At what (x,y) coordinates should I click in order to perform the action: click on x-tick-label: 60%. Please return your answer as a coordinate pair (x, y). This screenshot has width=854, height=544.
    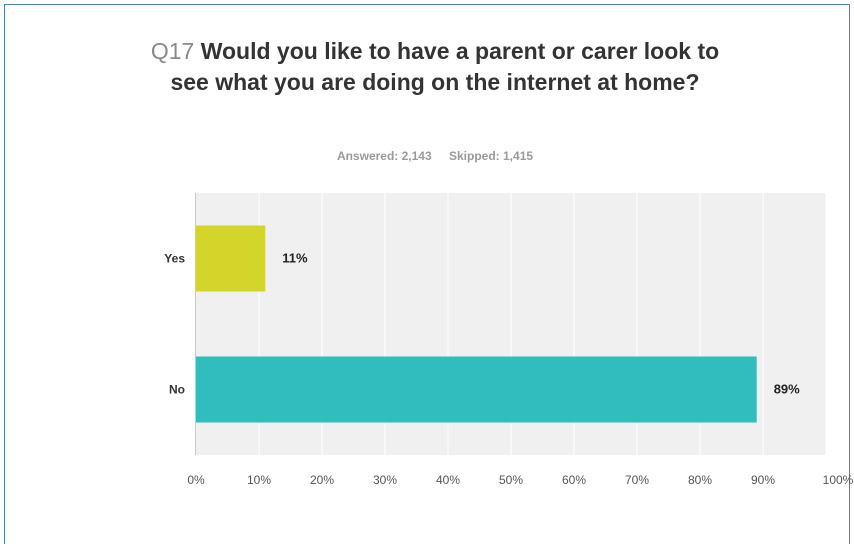
    Looking at the image, I should click on (574, 480).